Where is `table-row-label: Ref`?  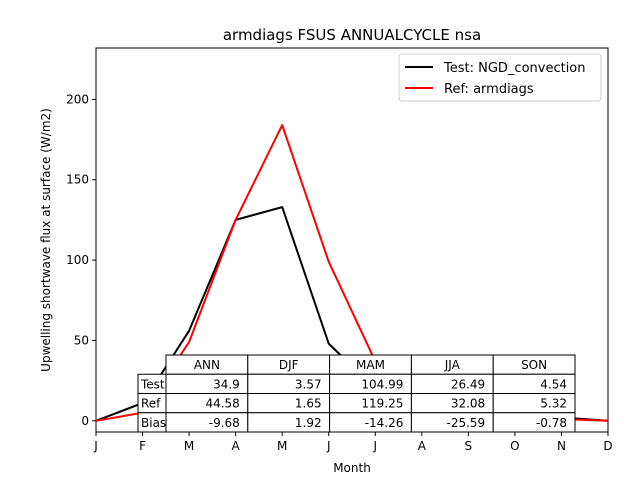 table-row-label: Ref is located at coordinates (151, 404).